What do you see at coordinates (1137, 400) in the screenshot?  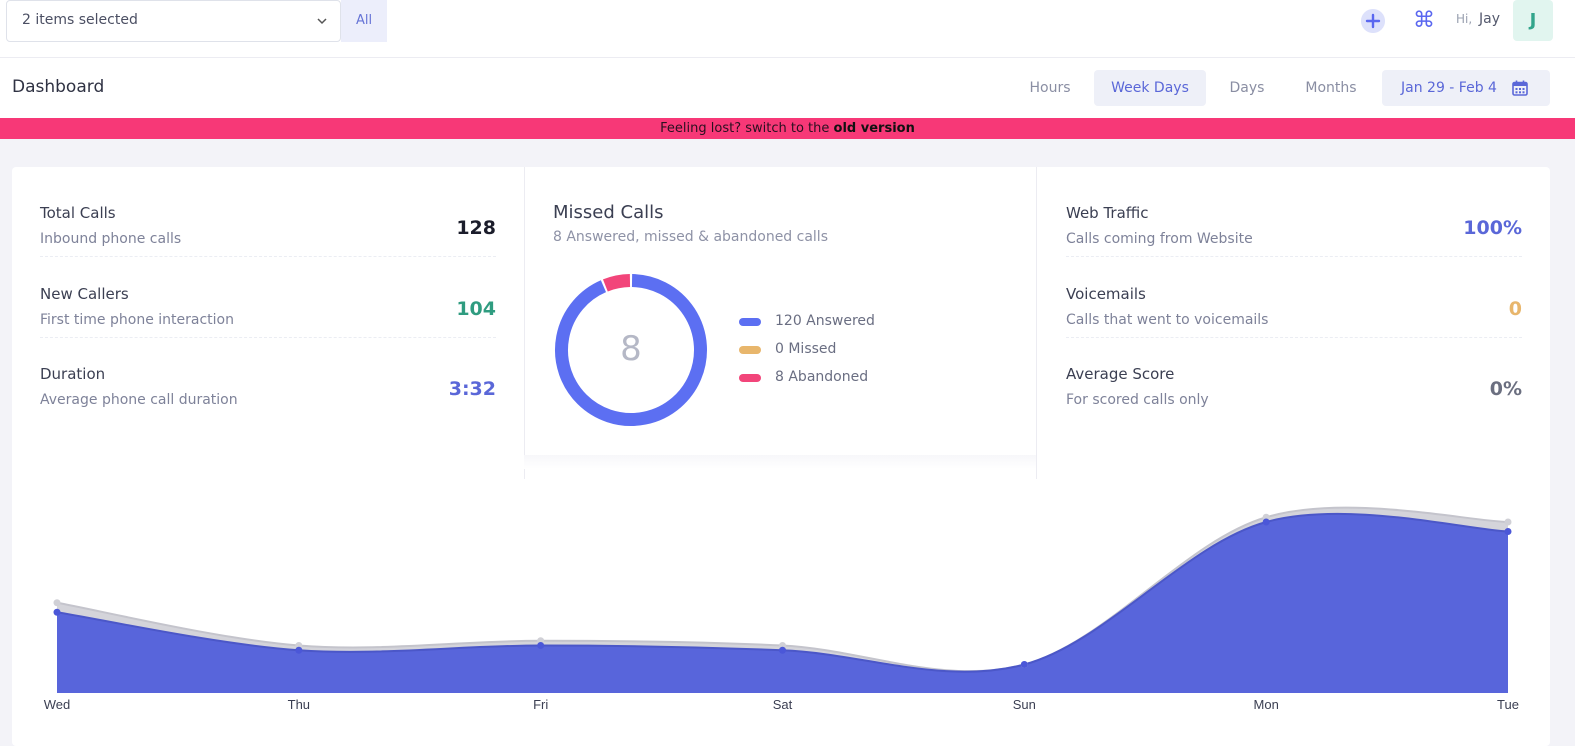 I see `stat-desc: For scored calls only` at bounding box center [1137, 400].